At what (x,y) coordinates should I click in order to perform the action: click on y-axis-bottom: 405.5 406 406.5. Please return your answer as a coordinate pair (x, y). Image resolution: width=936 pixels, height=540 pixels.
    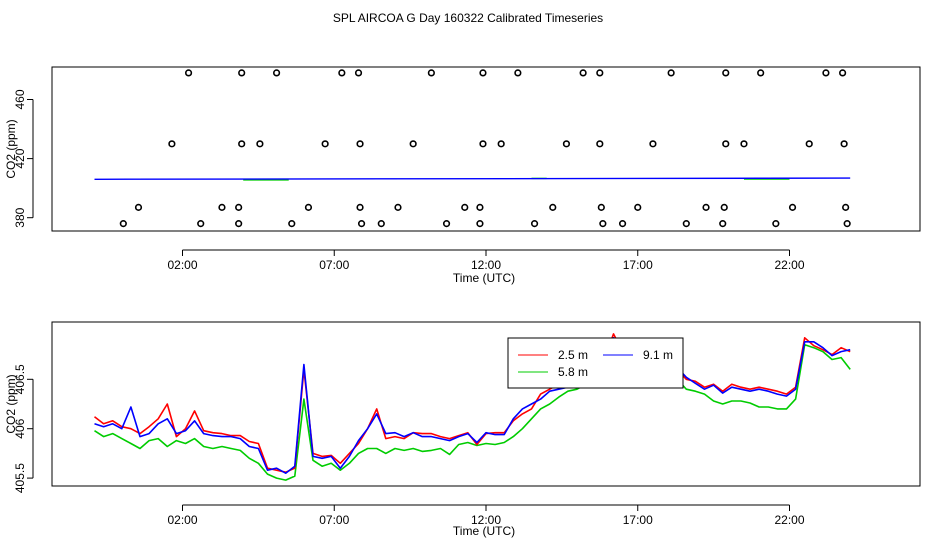
    Looking at the image, I should click on (23, 428).